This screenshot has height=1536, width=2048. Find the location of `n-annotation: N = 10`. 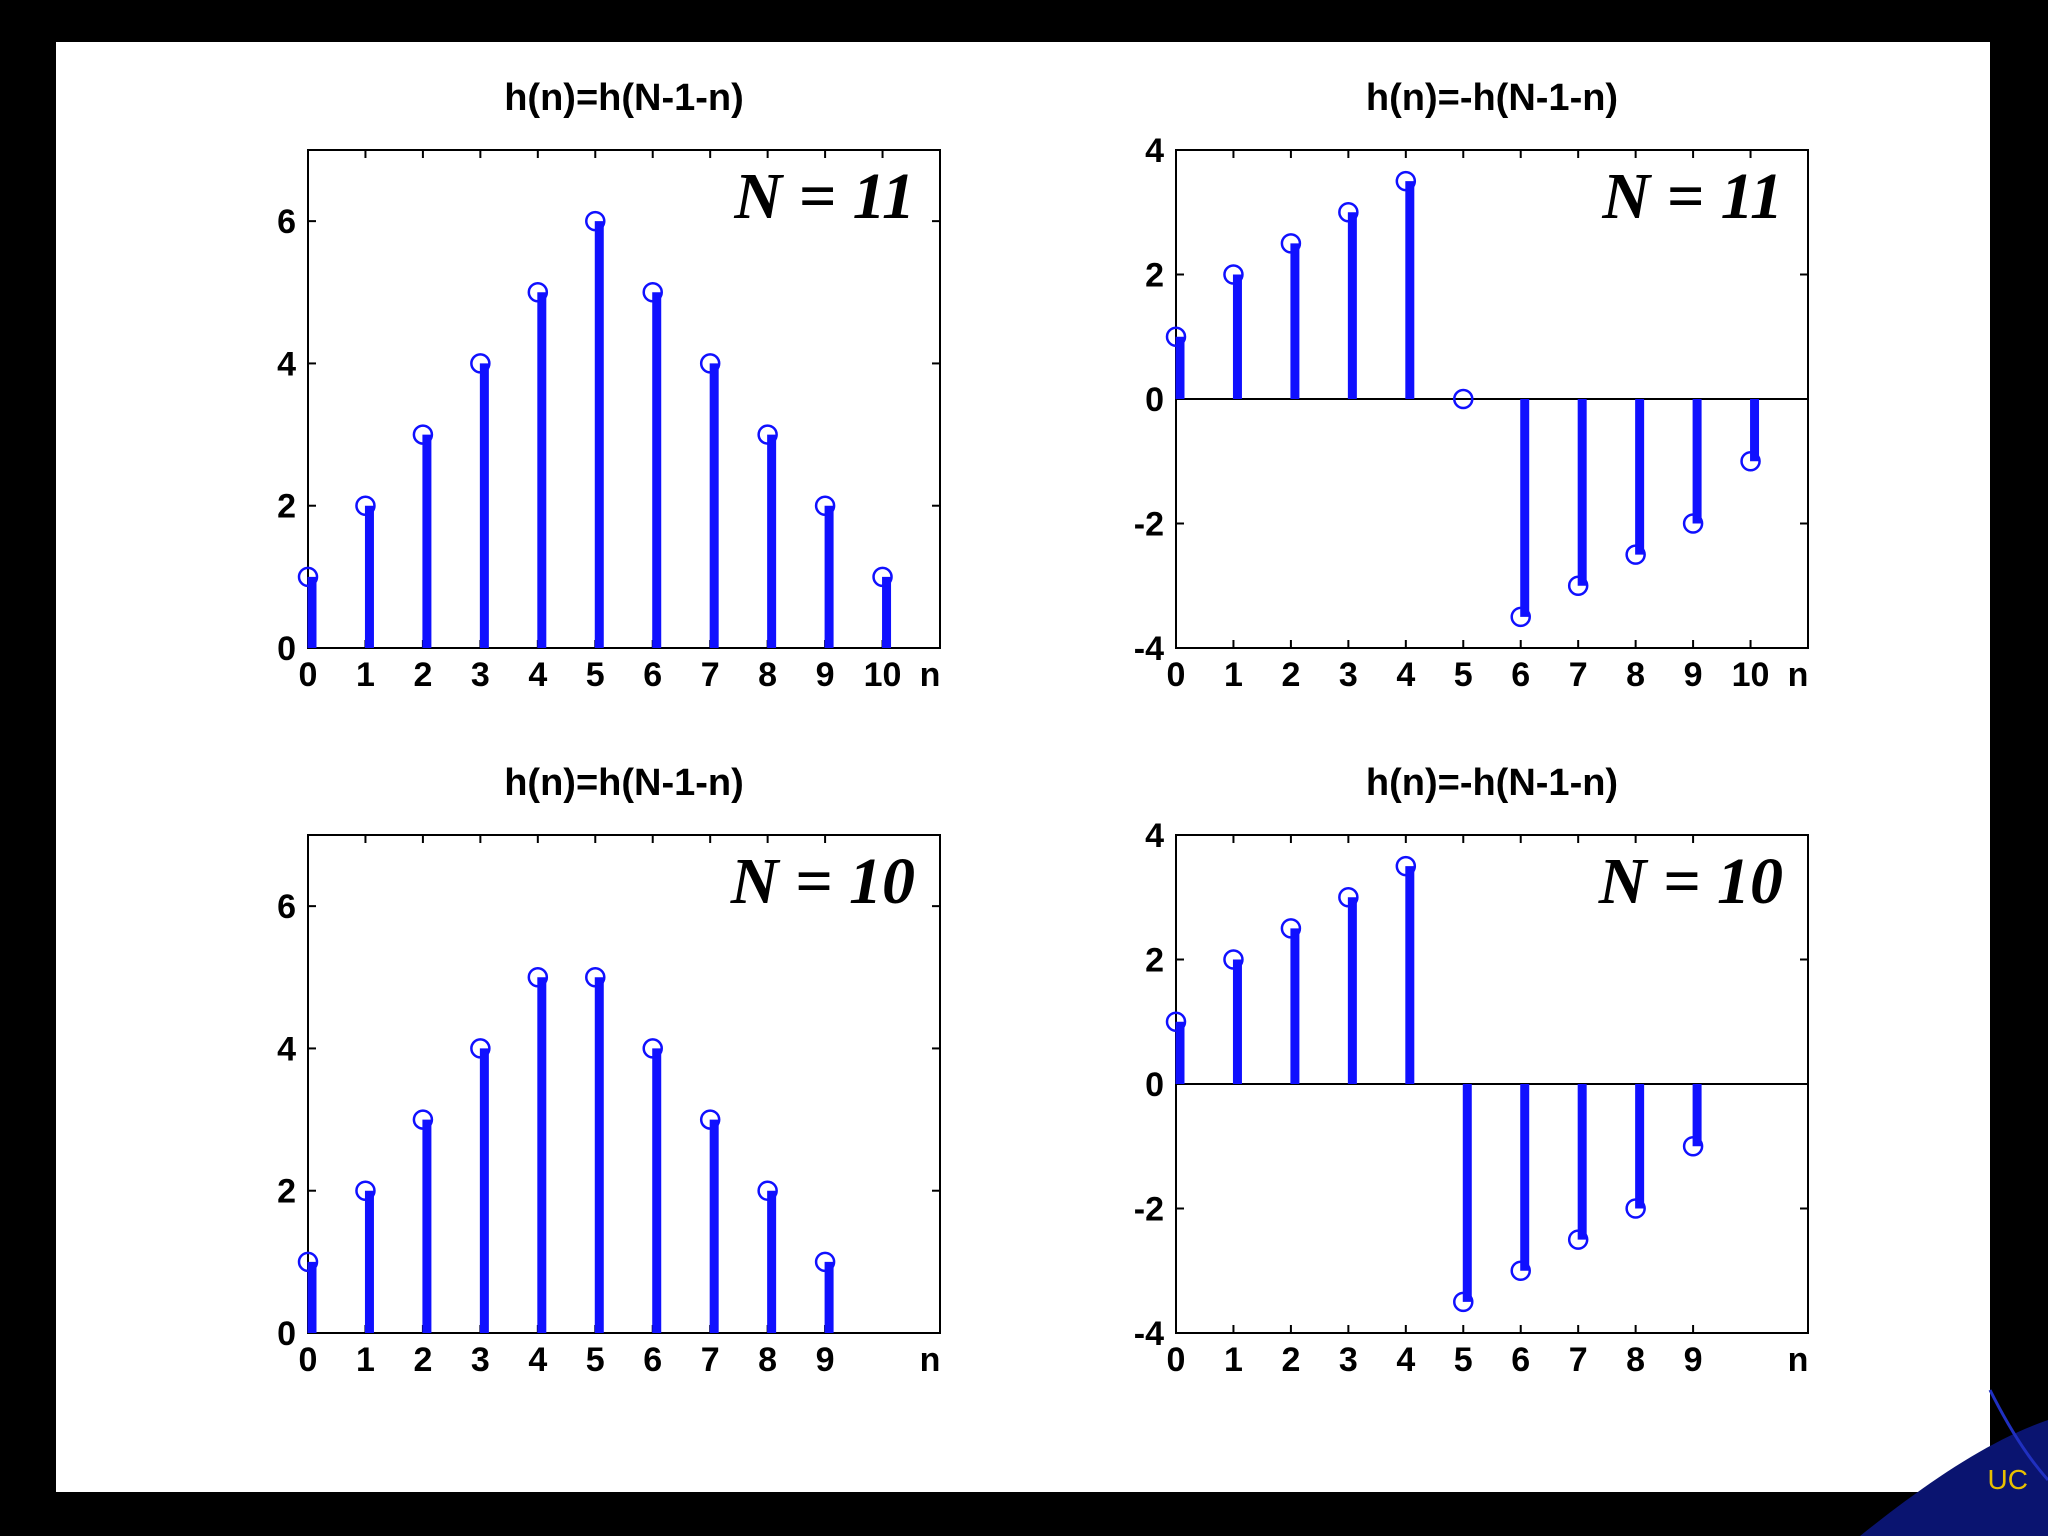

n-annotation: N = 10 is located at coordinates (822, 881).